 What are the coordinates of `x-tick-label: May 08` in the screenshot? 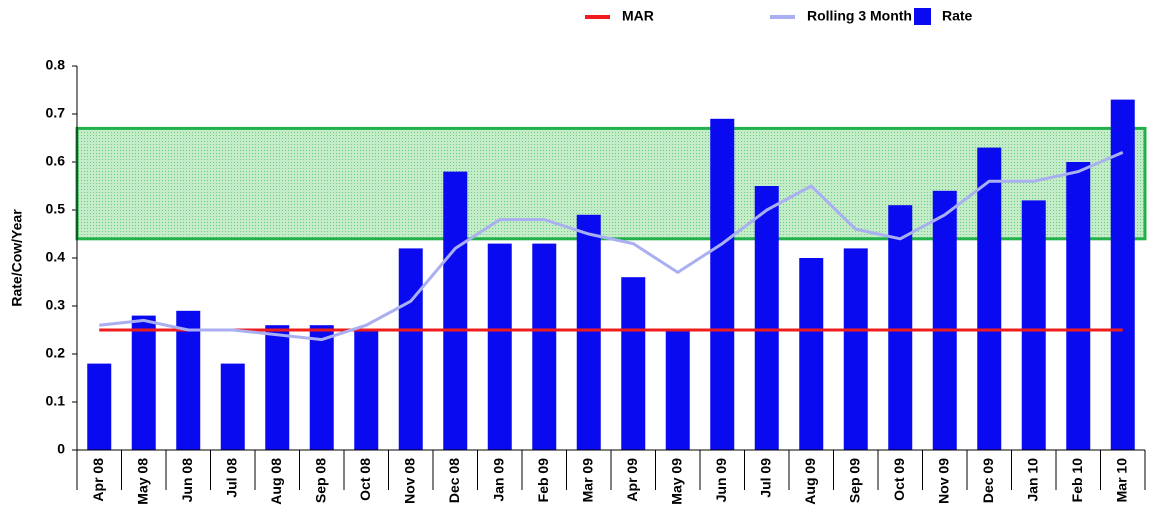 It's located at (142, 481).